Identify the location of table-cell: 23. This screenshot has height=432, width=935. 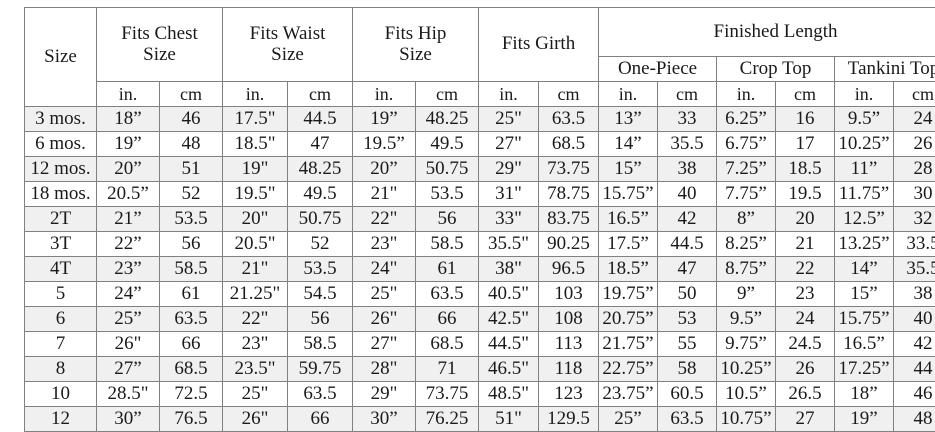
(805, 294).